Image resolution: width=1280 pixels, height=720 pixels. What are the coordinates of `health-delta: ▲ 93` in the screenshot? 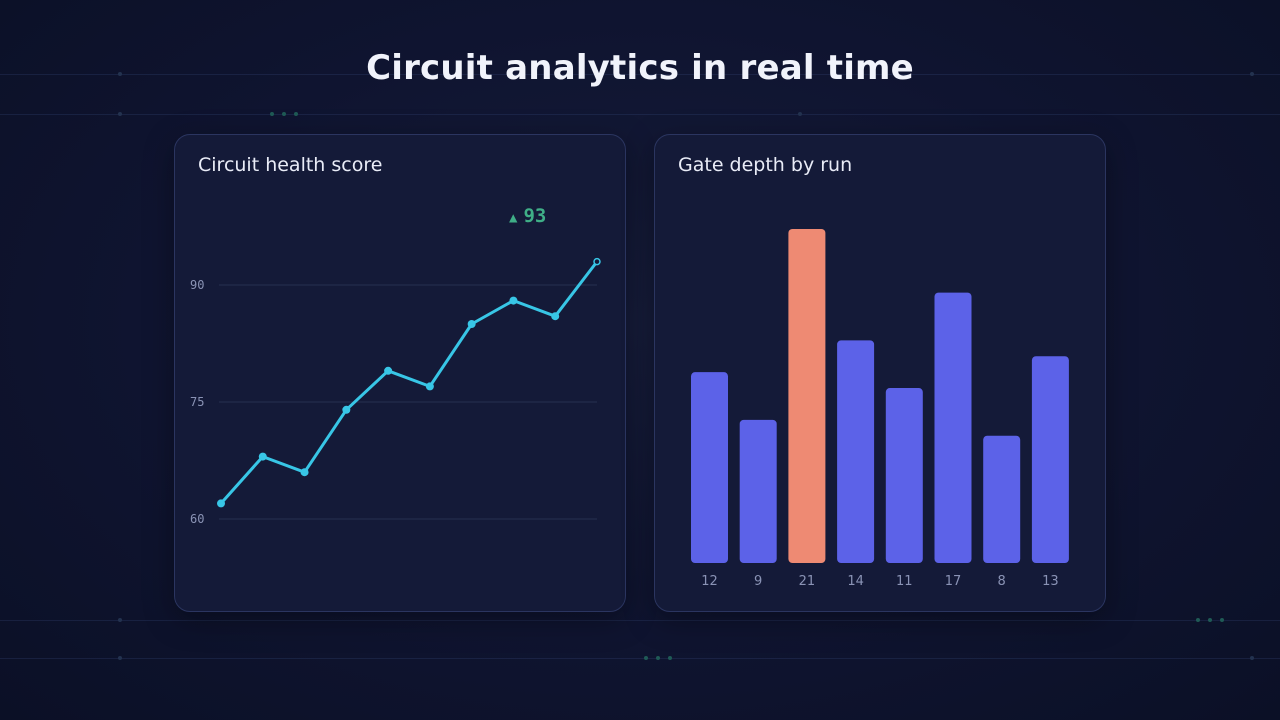 It's located at (527, 216).